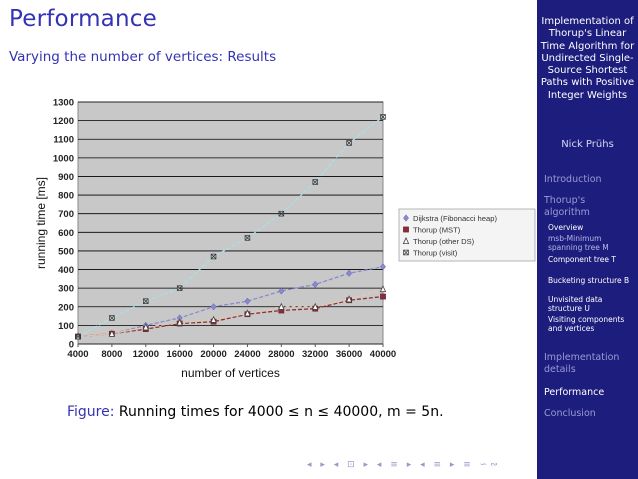  Describe the element at coordinates (566, 227) in the screenshot. I see `sidebar-subitem-overview: Overview` at that location.